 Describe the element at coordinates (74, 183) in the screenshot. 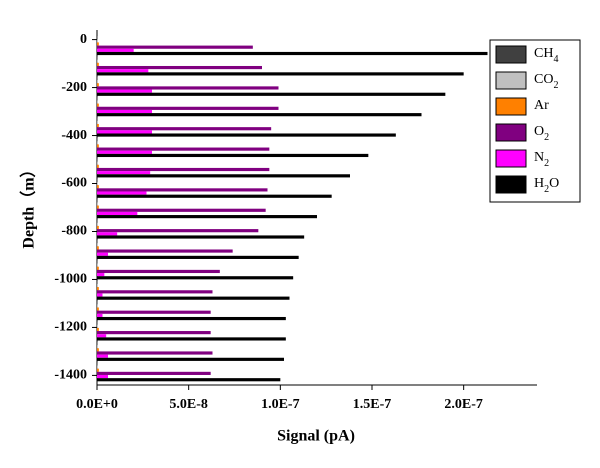

I see `y-tick-label: -600` at that location.